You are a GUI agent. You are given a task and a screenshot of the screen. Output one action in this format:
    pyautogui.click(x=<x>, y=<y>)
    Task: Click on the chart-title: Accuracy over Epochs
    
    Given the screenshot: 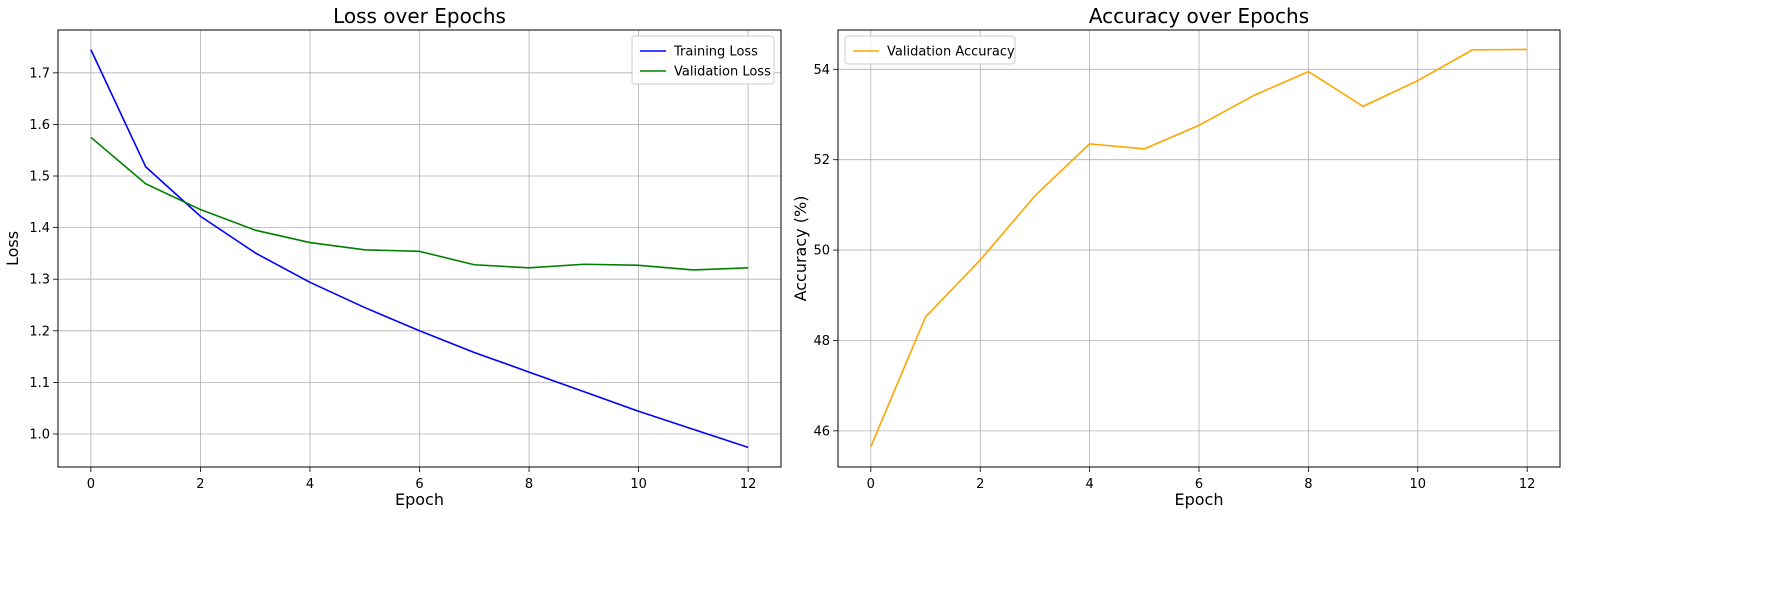 What is the action you would take?
    pyautogui.click(x=1199, y=16)
    